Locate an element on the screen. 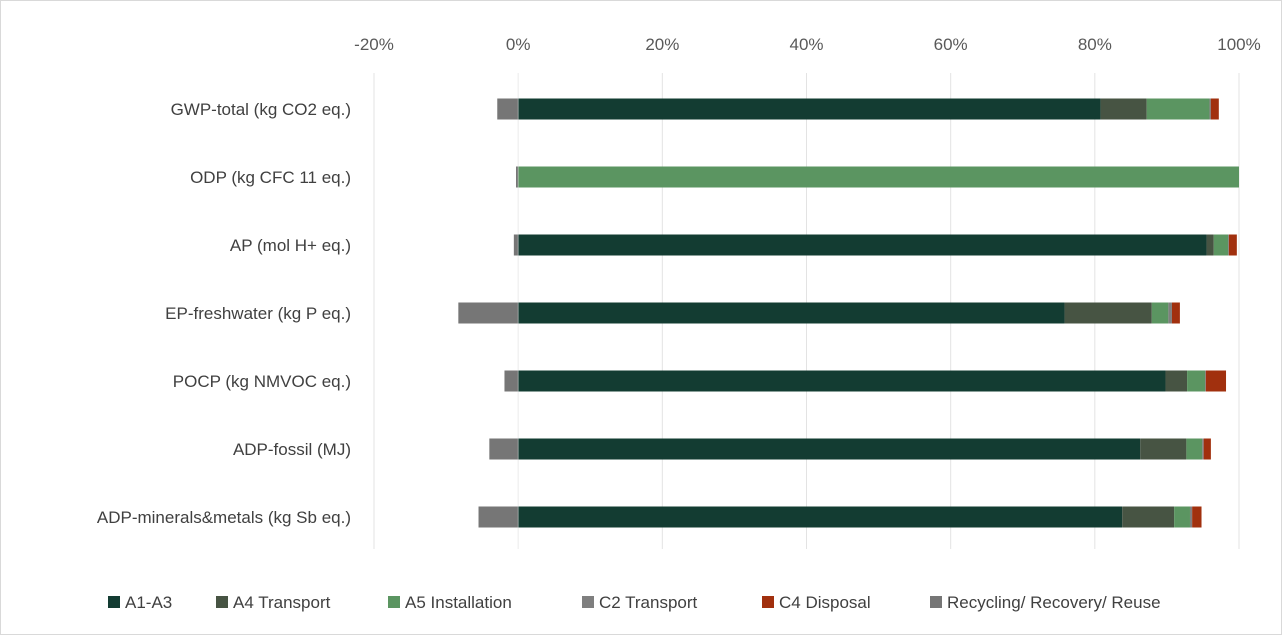  legend-item-a5-installation: A5 Installation is located at coordinates (450, 602).